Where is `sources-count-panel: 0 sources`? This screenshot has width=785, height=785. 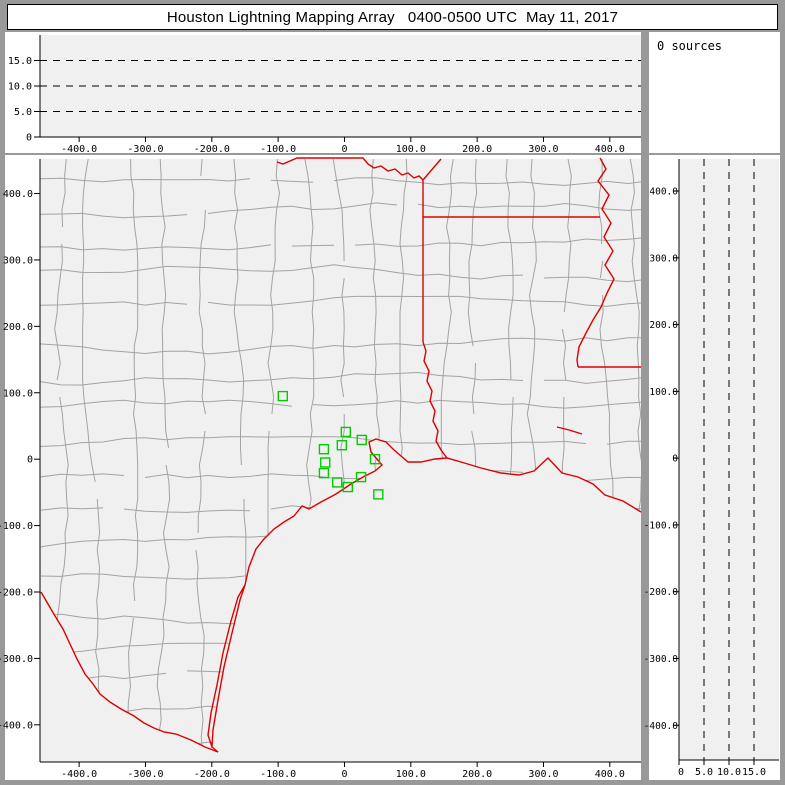
sources-count-panel: 0 sources is located at coordinates (714, 92).